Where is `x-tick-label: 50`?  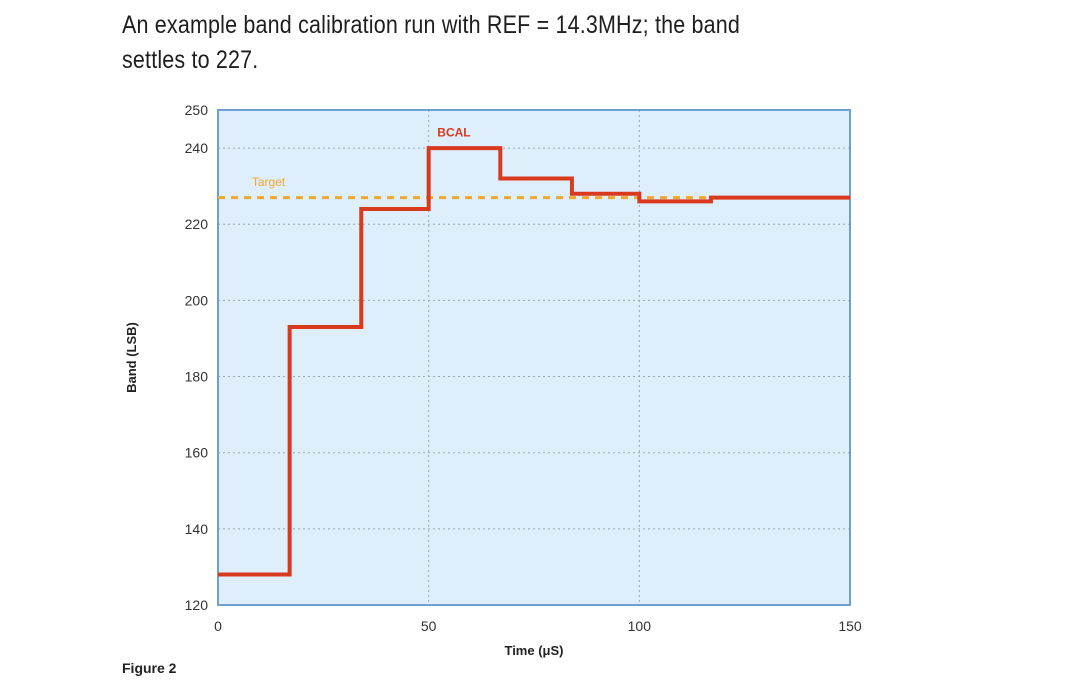 x-tick-label: 50 is located at coordinates (429, 626).